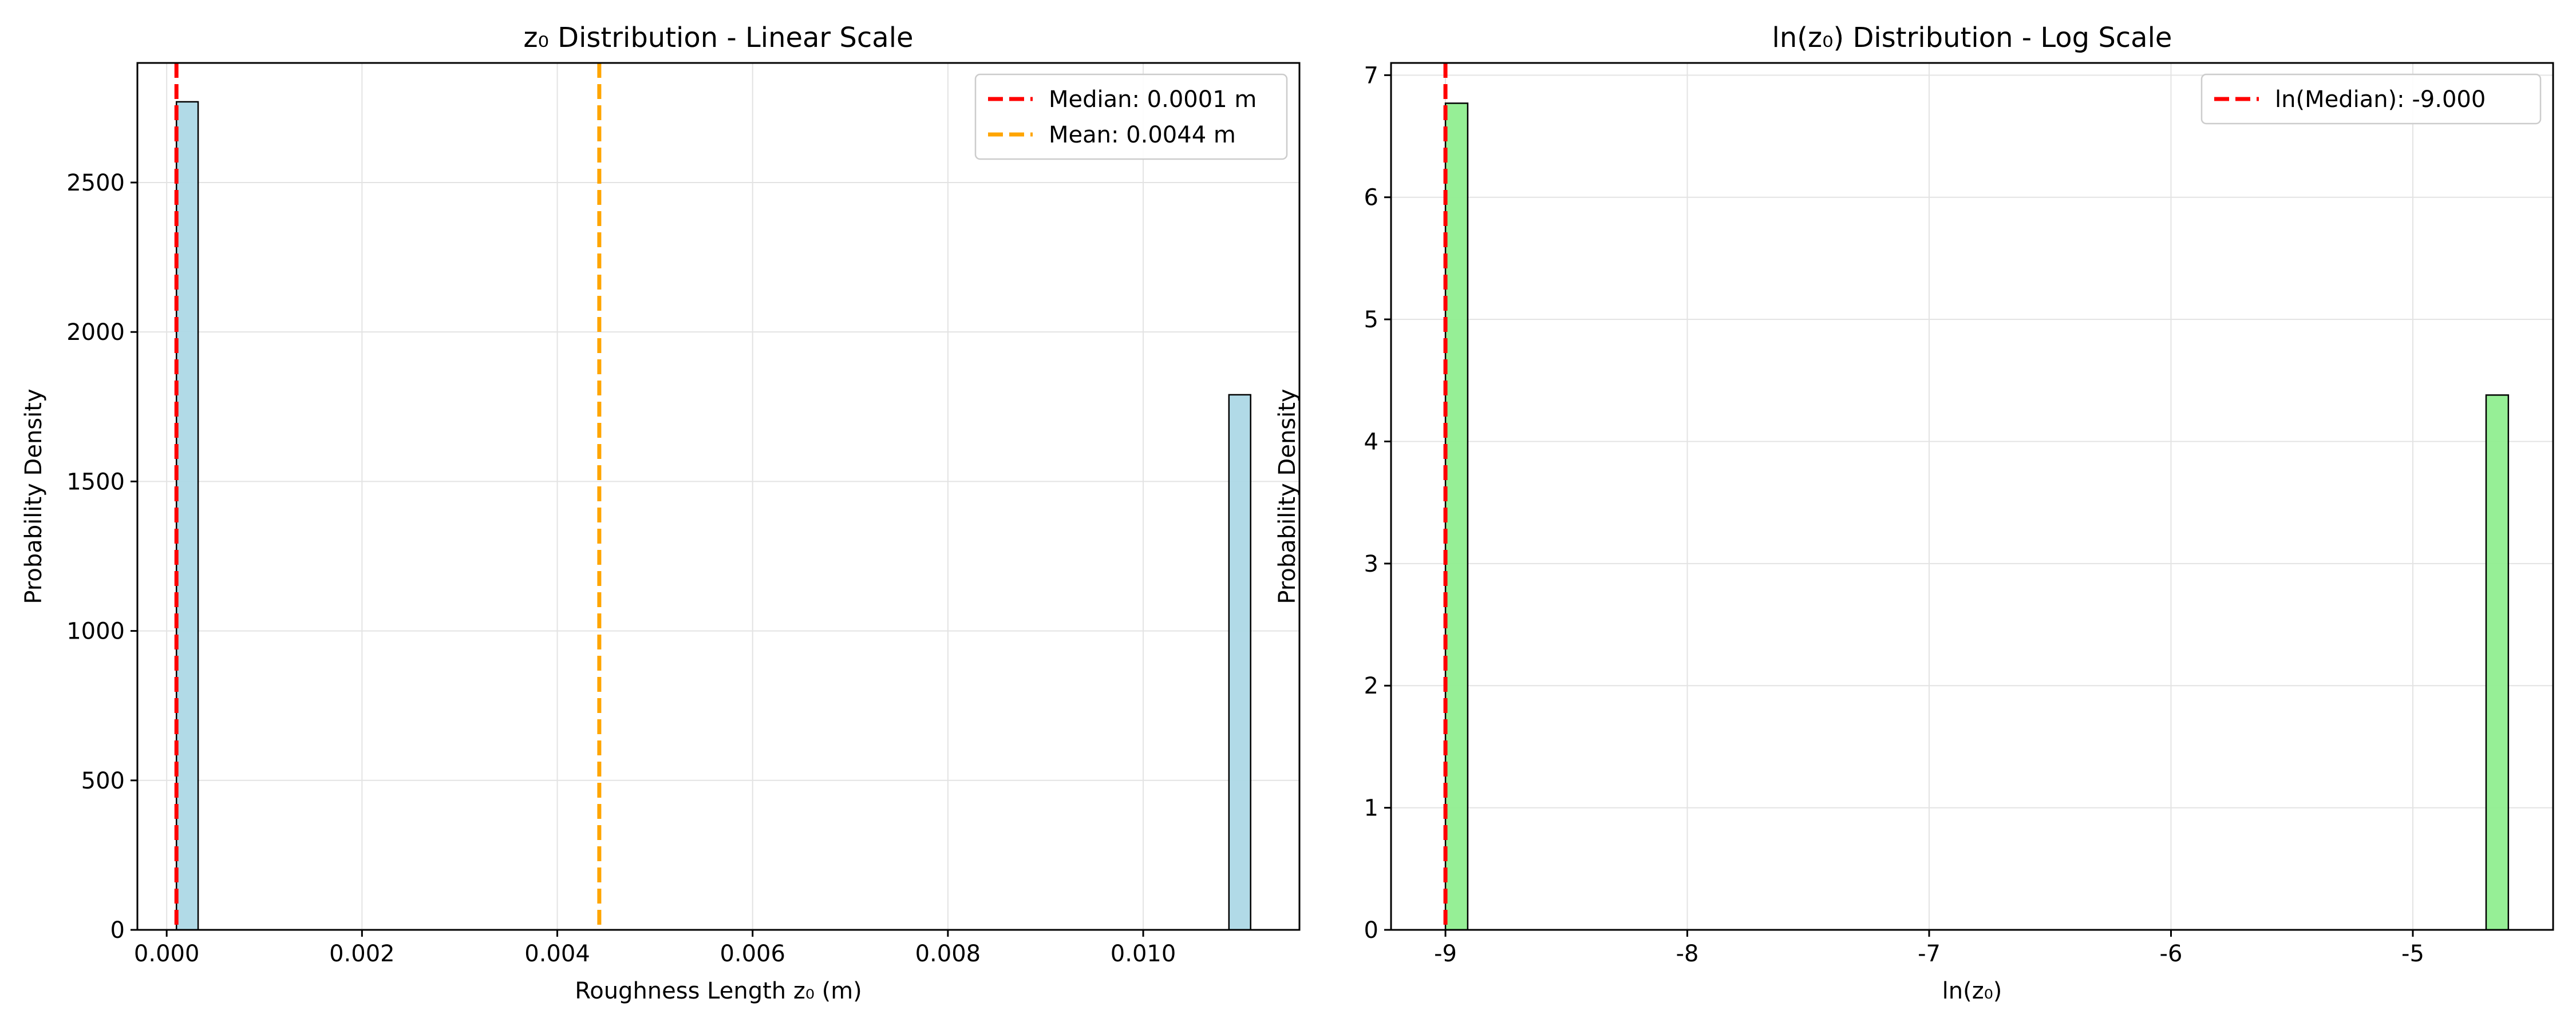  Describe the element at coordinates (2380, 99) in the screenshot. I see `legend-label: ln(Median): -9.000` at that location.